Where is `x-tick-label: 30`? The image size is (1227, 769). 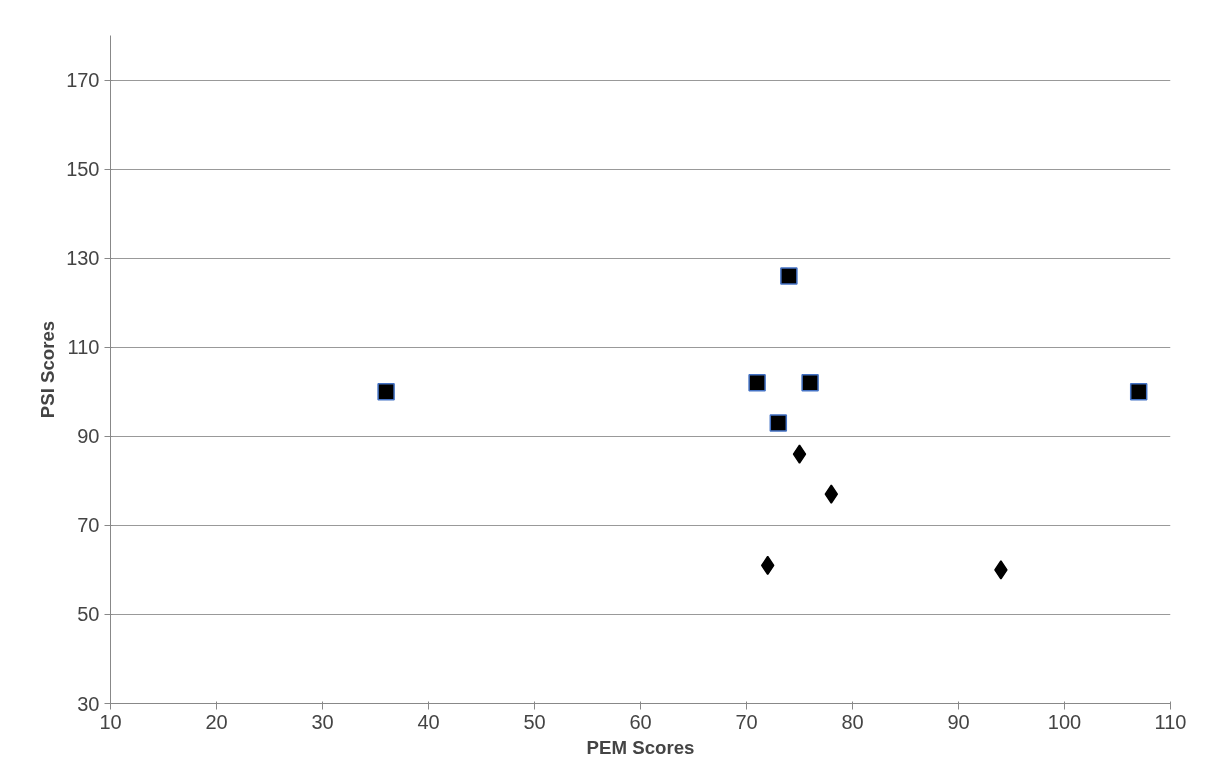
x-tick-label: 30 is located at coordinates (322, 721).